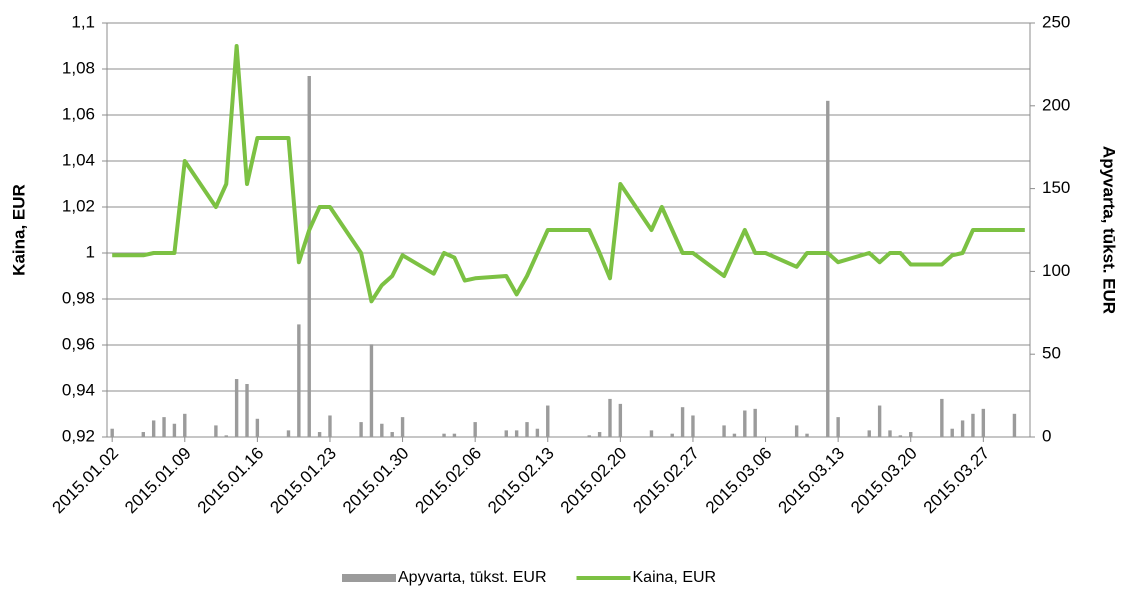  I want to click on legend-label: Apyvarta, tūkst. EUR, so click(472, 577).